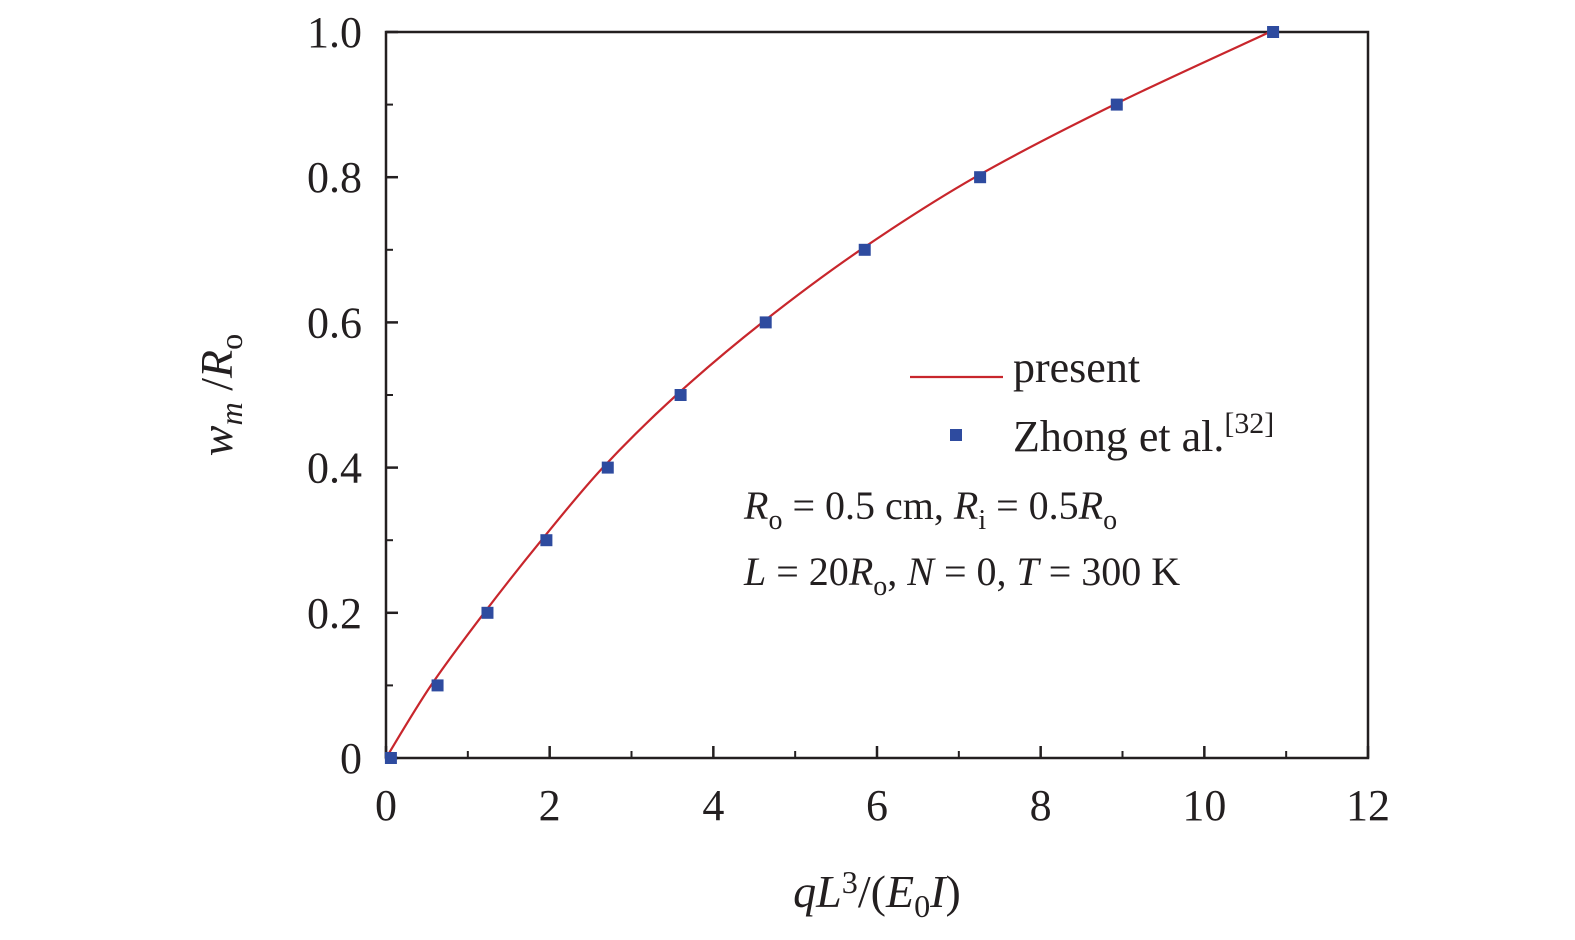  What do you see at coordinates (922, 906) in the screenshot?
I see `x-axis-label-part: 0` at bounding box center [922, 906].